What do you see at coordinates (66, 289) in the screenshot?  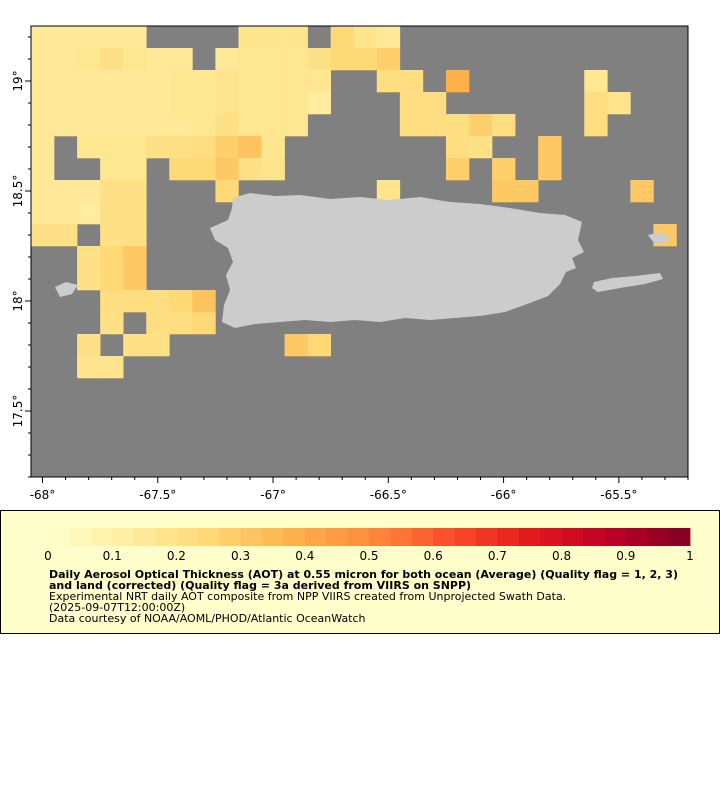 I see `mona-island` at bounding box center [66, 289].